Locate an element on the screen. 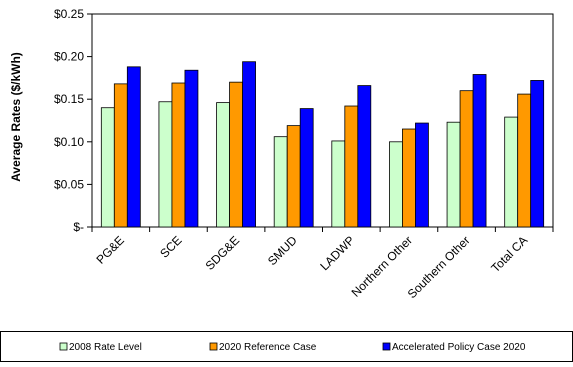 This screenshot has height=367, width=573. y-tick-label: $- is located at coordinates (78, 227).